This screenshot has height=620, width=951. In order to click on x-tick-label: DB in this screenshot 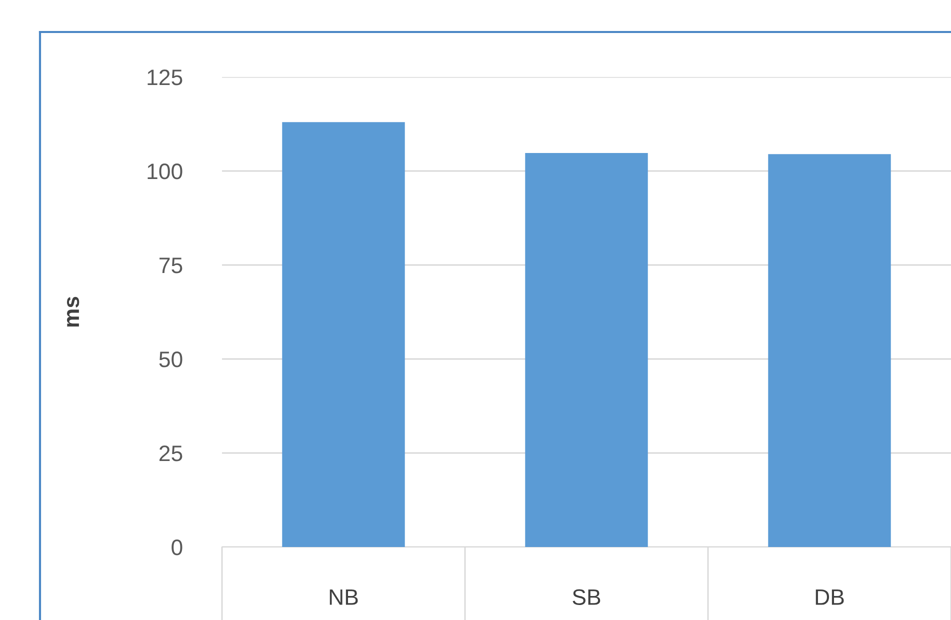, I will do `click(830, 597)`.